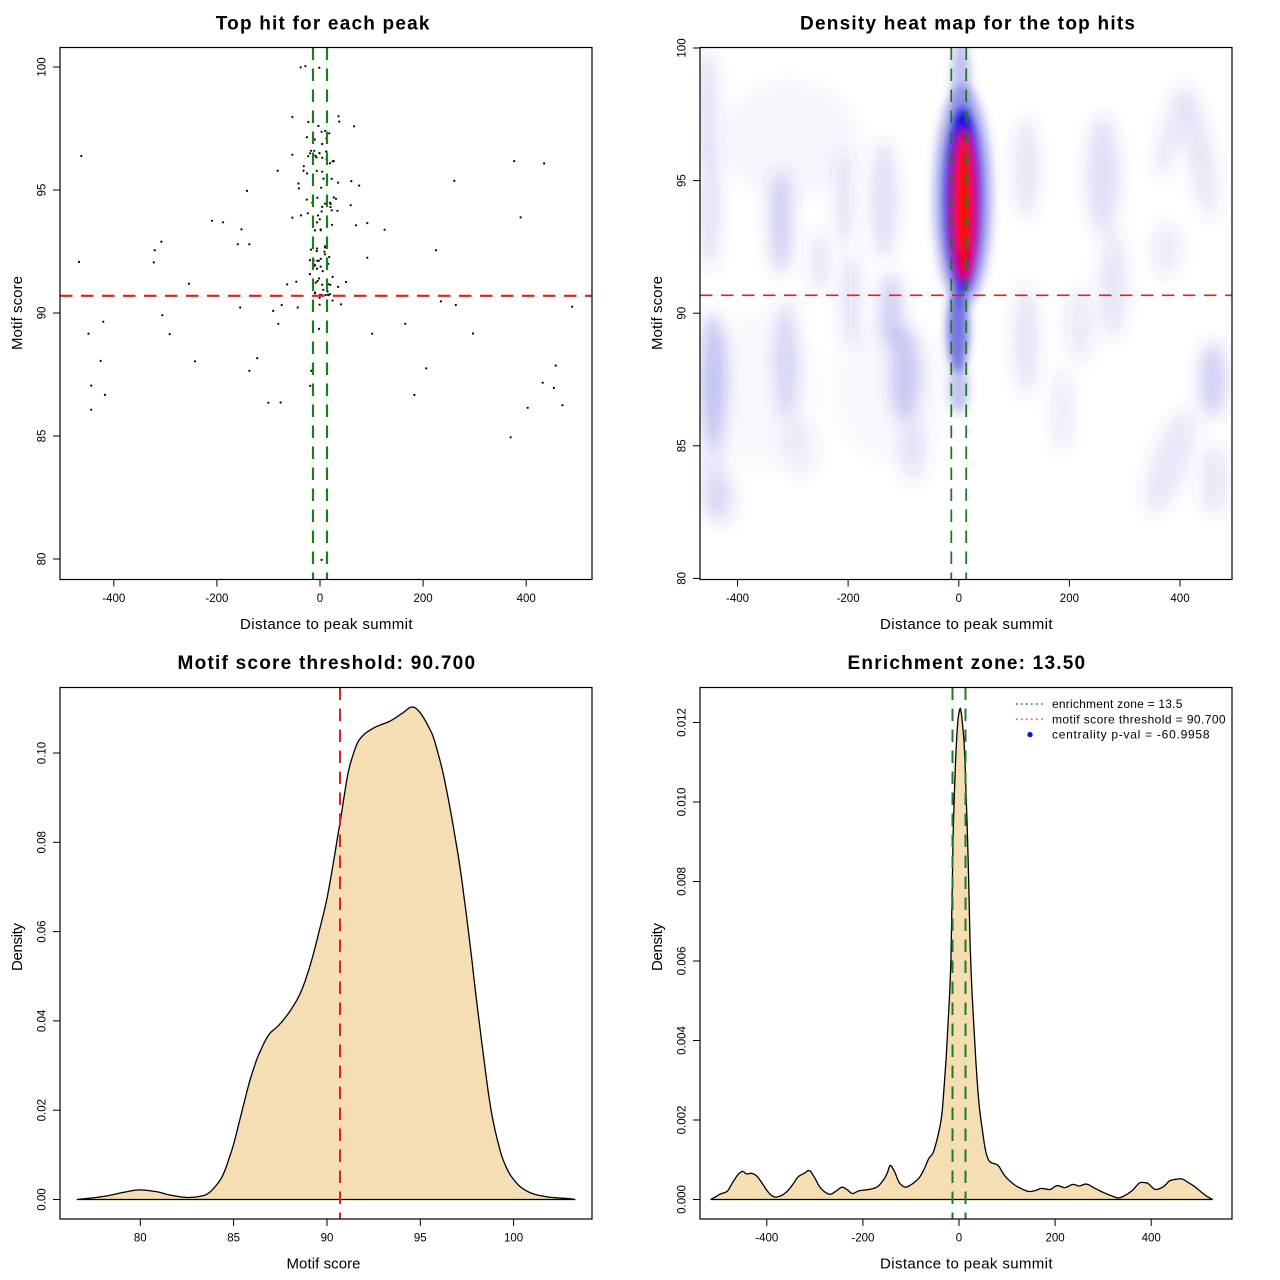 The image size is (1280, 1280). Describe the element at coordinates (683, 1040) in the screenshot. I see `svg-text: 0.004` at that location.